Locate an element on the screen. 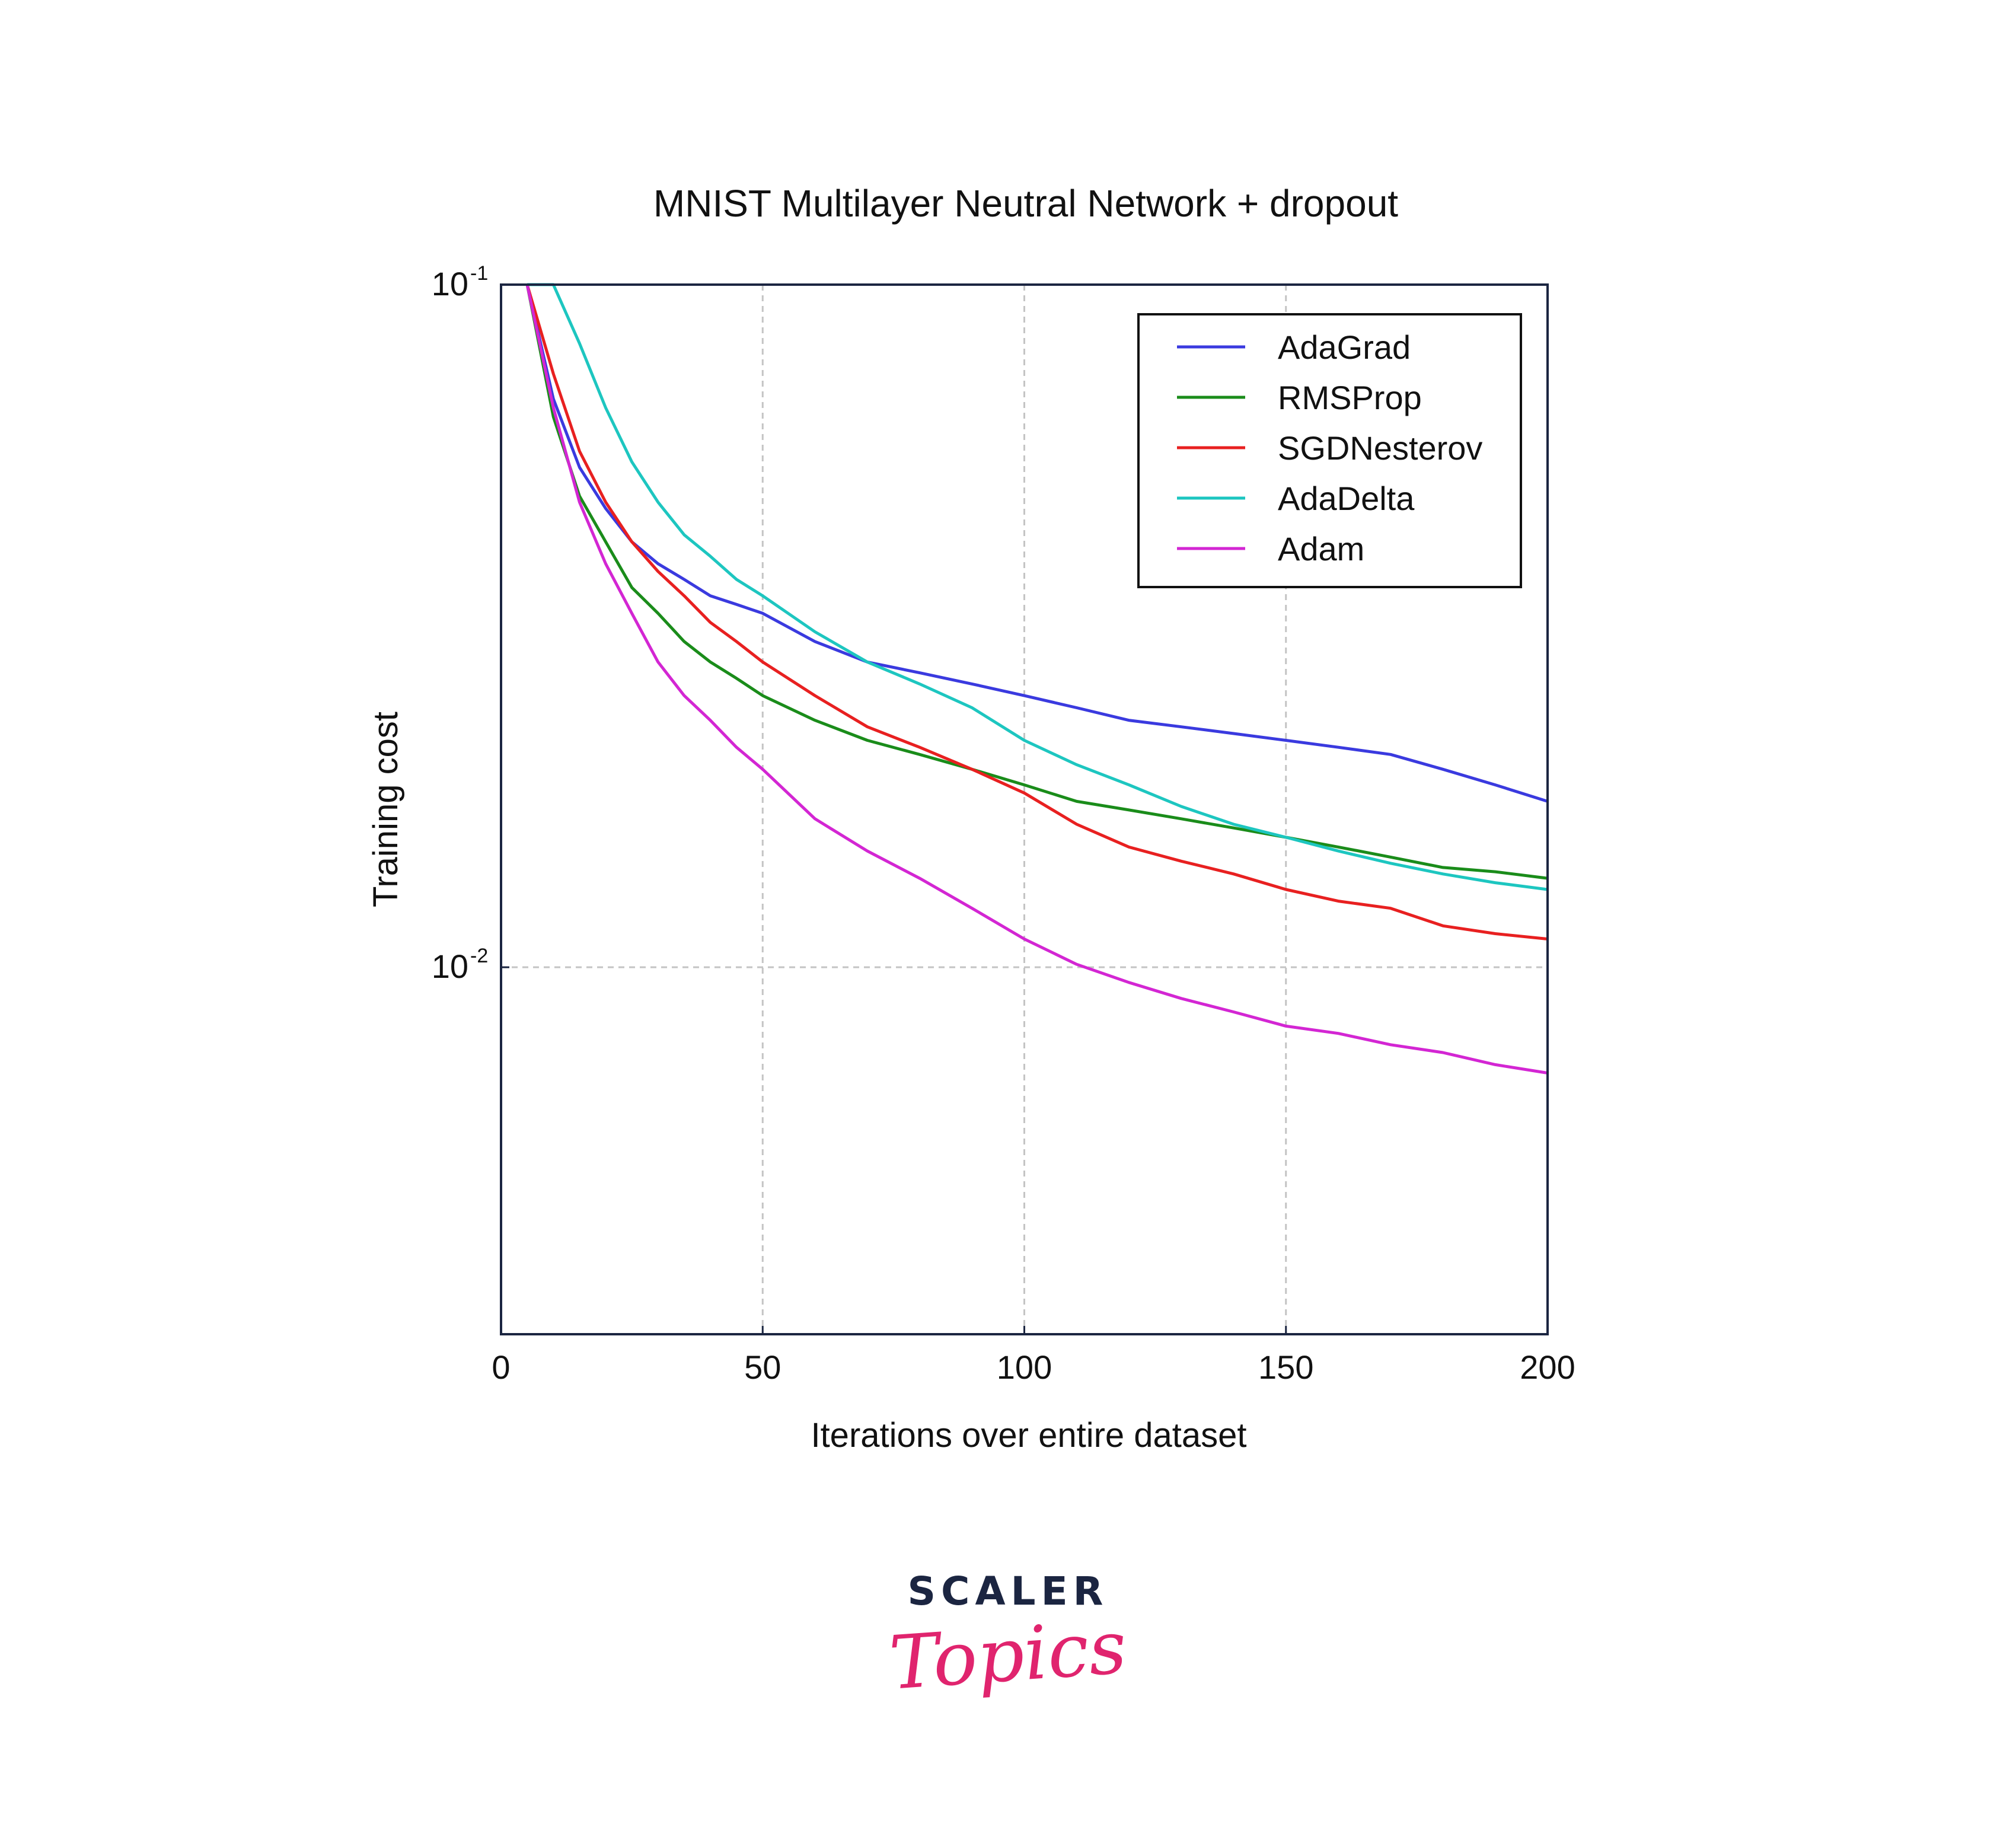  legend-box is located at coordinates (1329, 450).